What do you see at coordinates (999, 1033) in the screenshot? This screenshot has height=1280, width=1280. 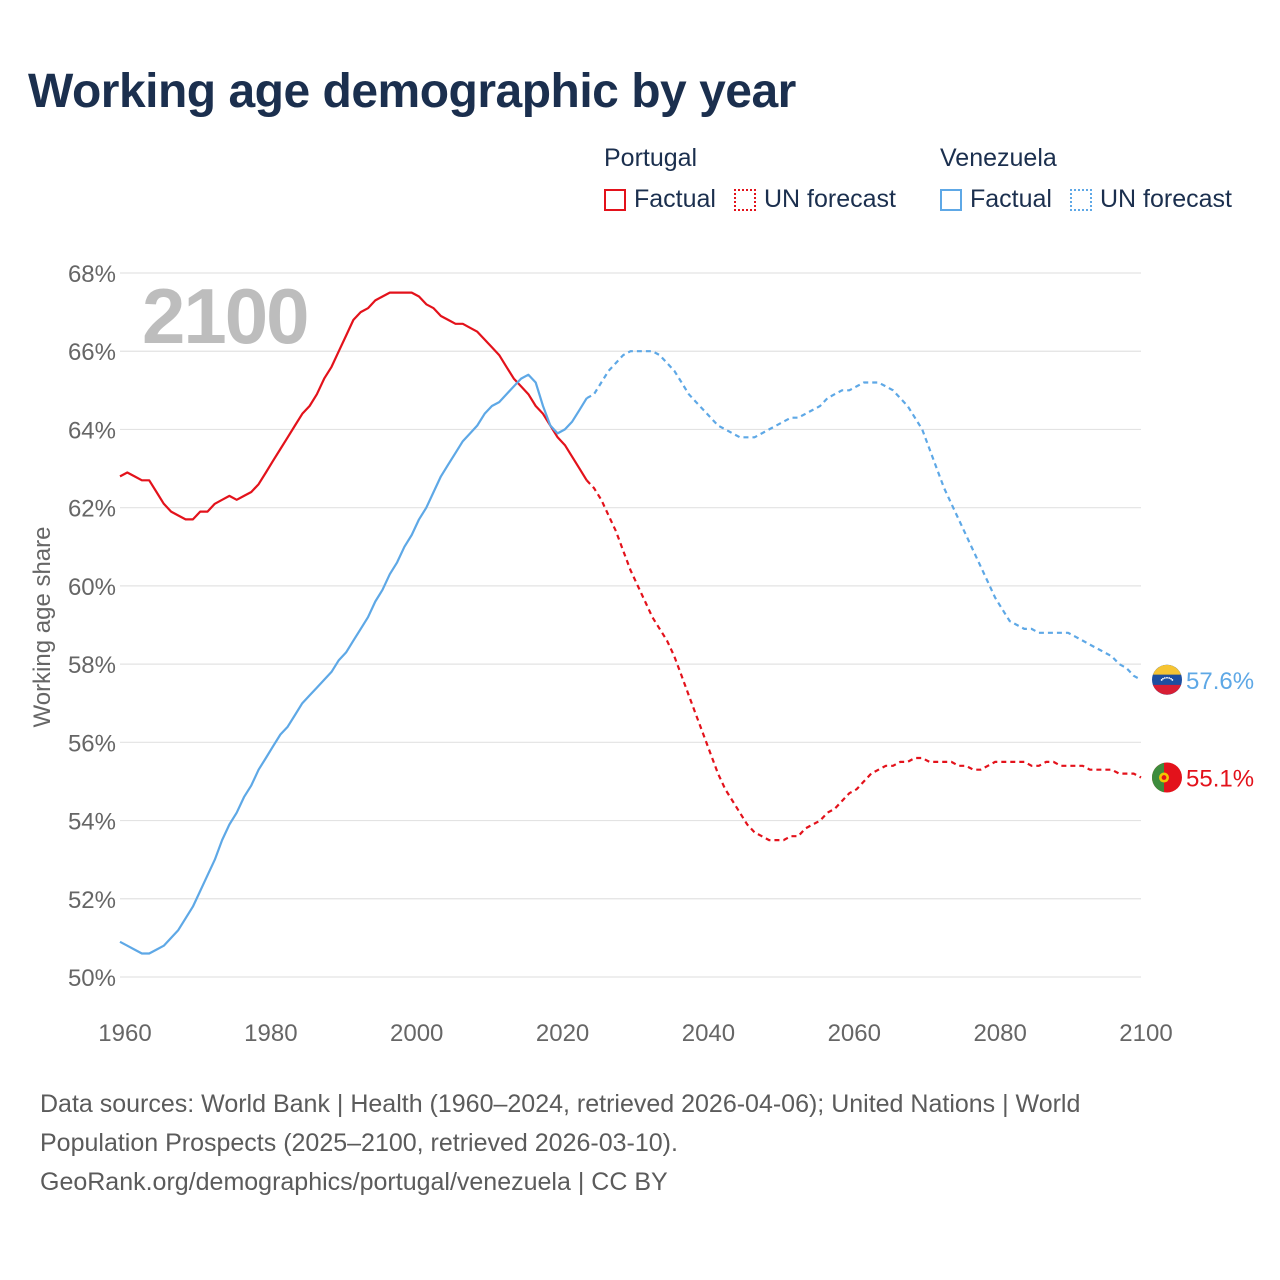 I see `x-tick-label: 2080` at bounding box center [999, 1033].